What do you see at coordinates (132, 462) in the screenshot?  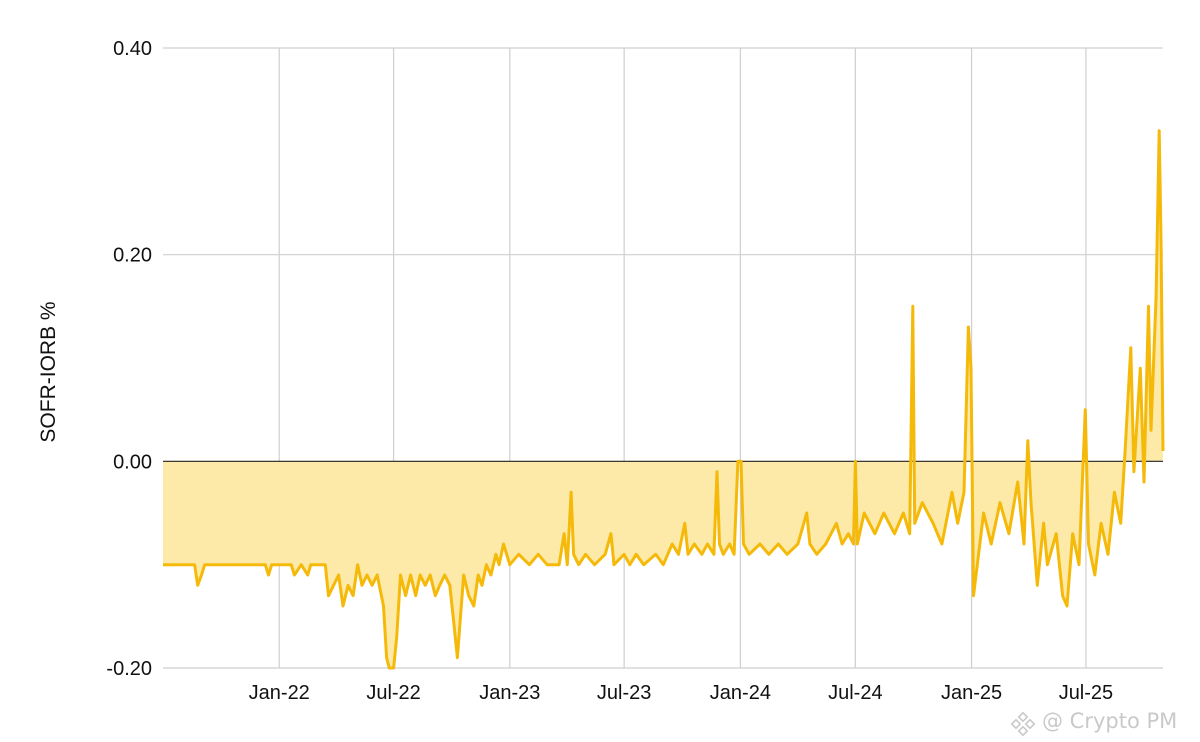 I see `y-tick-label: 0.00` at bounding box center [132, 462].